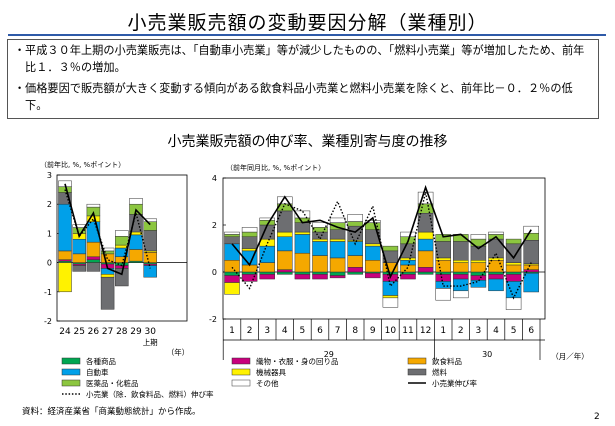 This screenshot has height=426, width=615. Describe the element at coordinates (275, 167) in the screenshot. I see `axis-unit-label: （前年同月比, %, %ポイント）` at that location.